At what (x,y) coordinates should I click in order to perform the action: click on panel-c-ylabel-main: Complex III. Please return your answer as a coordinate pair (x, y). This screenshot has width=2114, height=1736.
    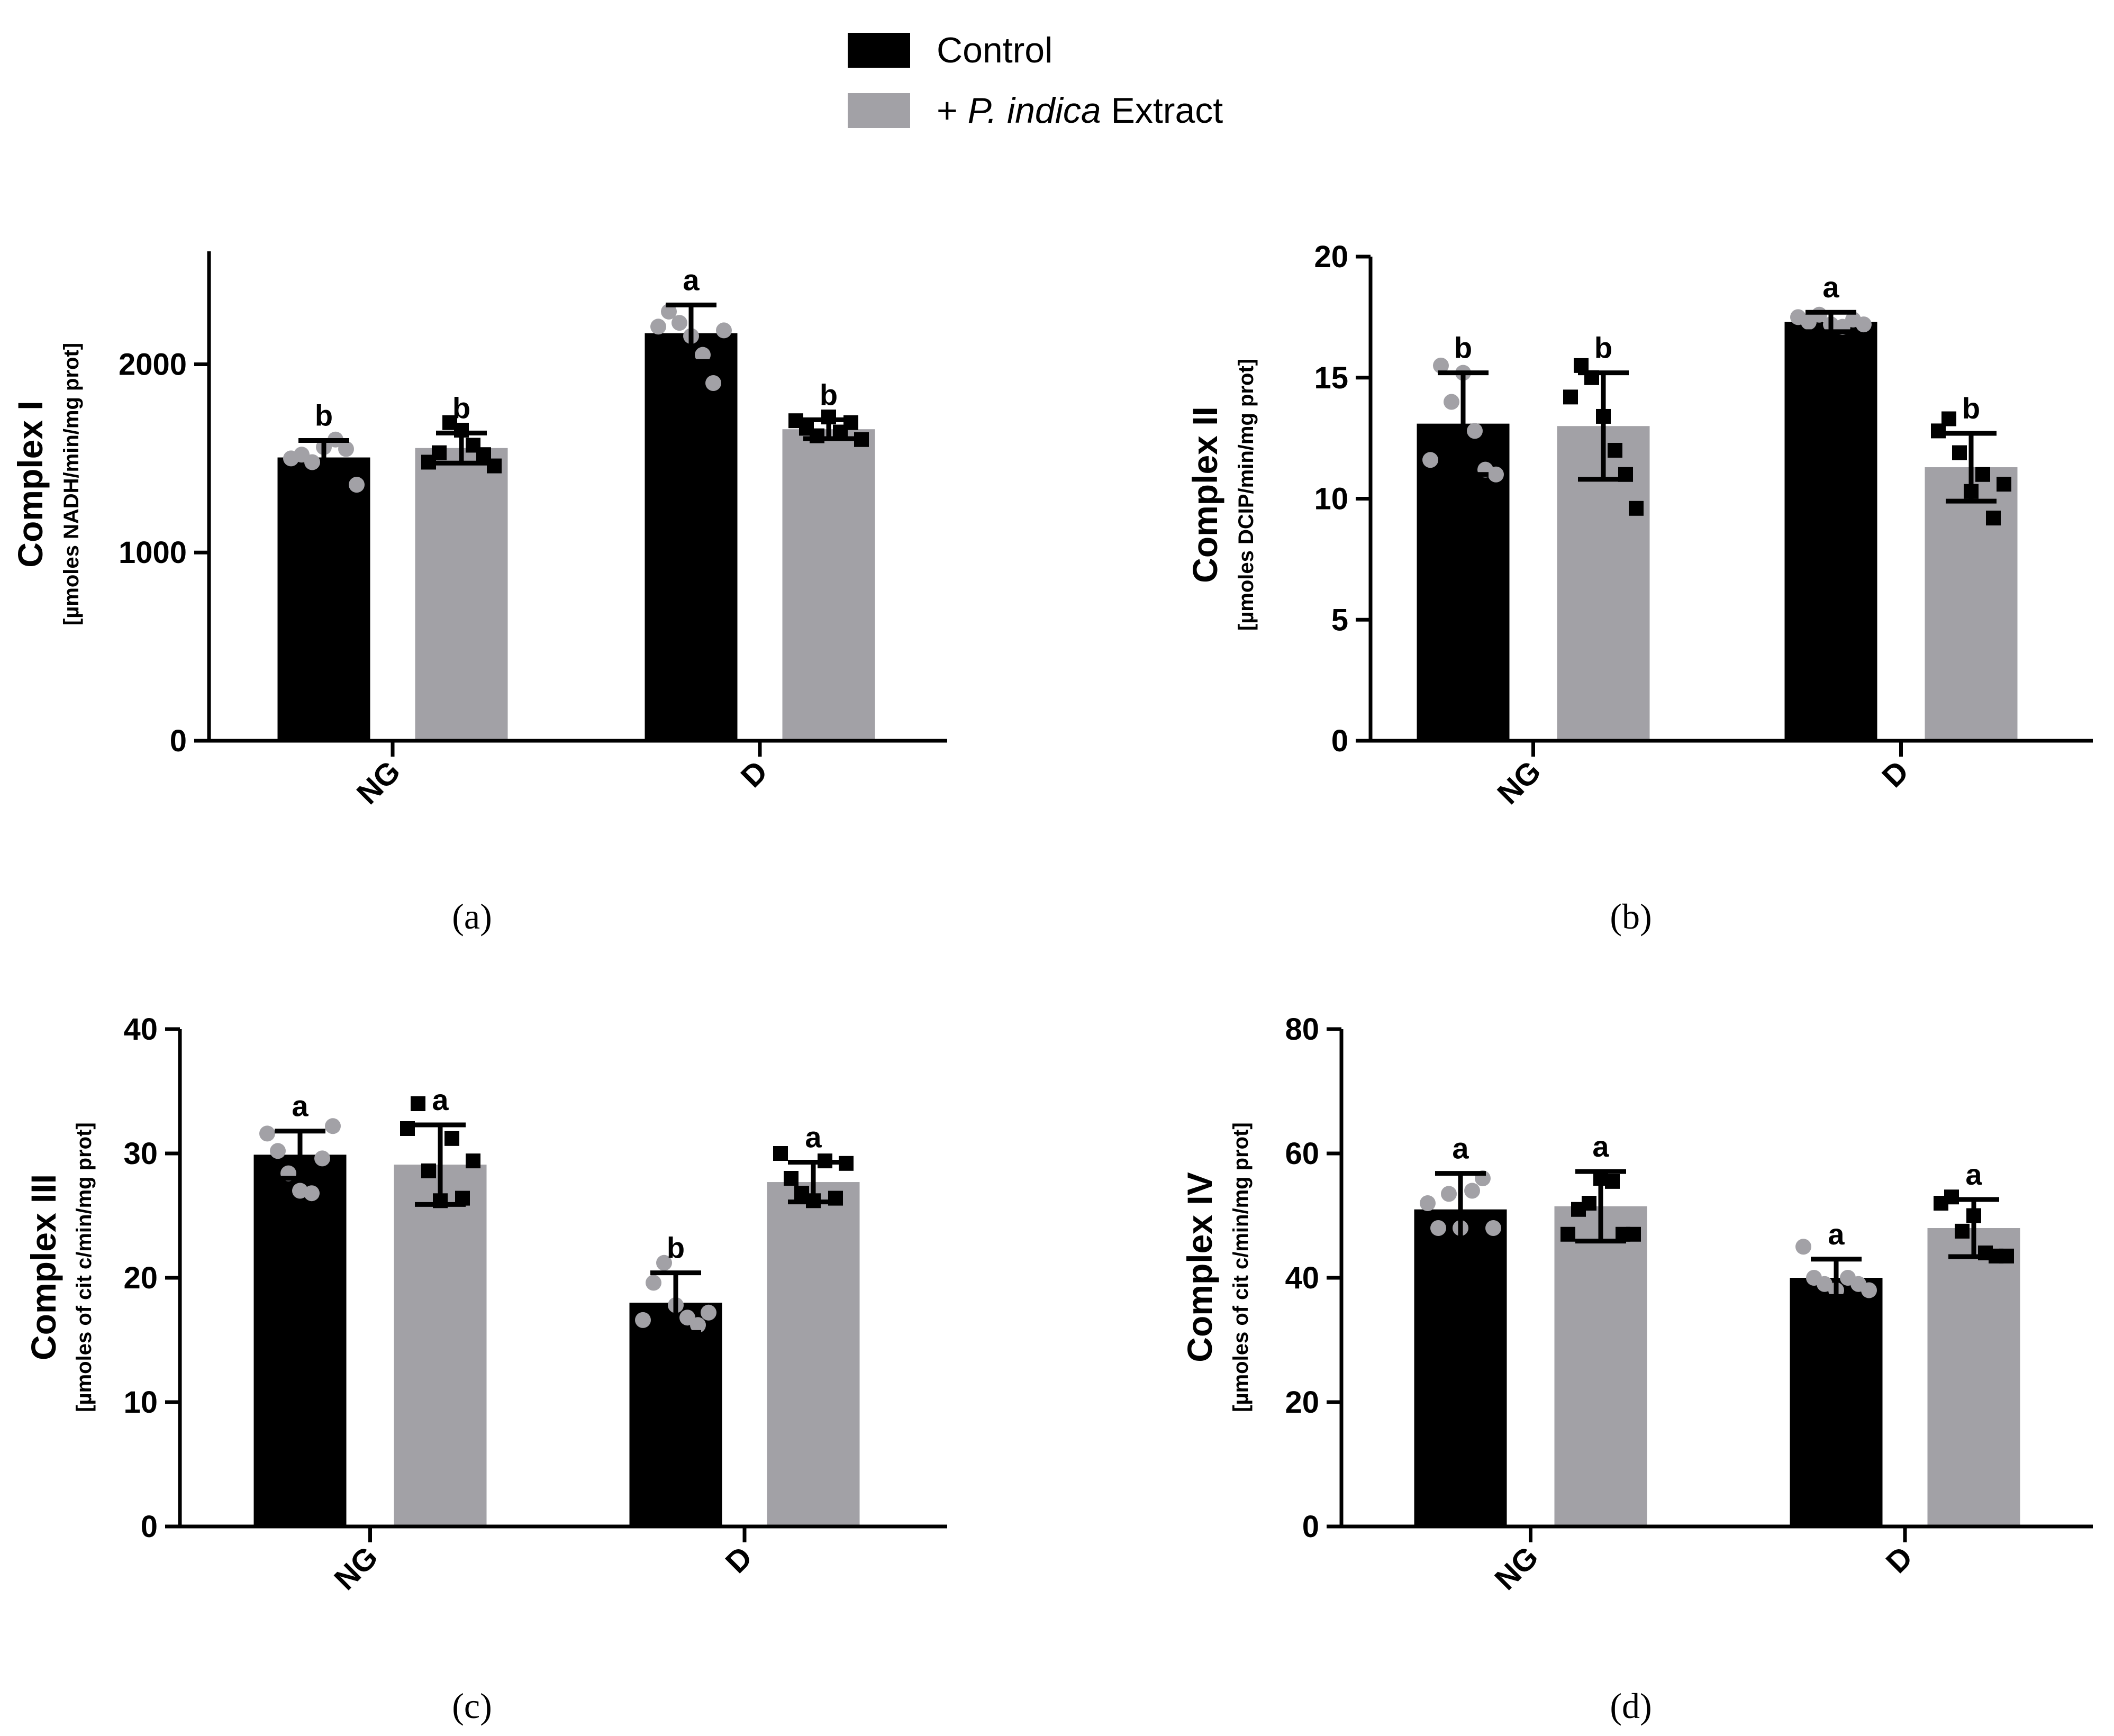
    Looking at the image, I should click on (43, 1267).